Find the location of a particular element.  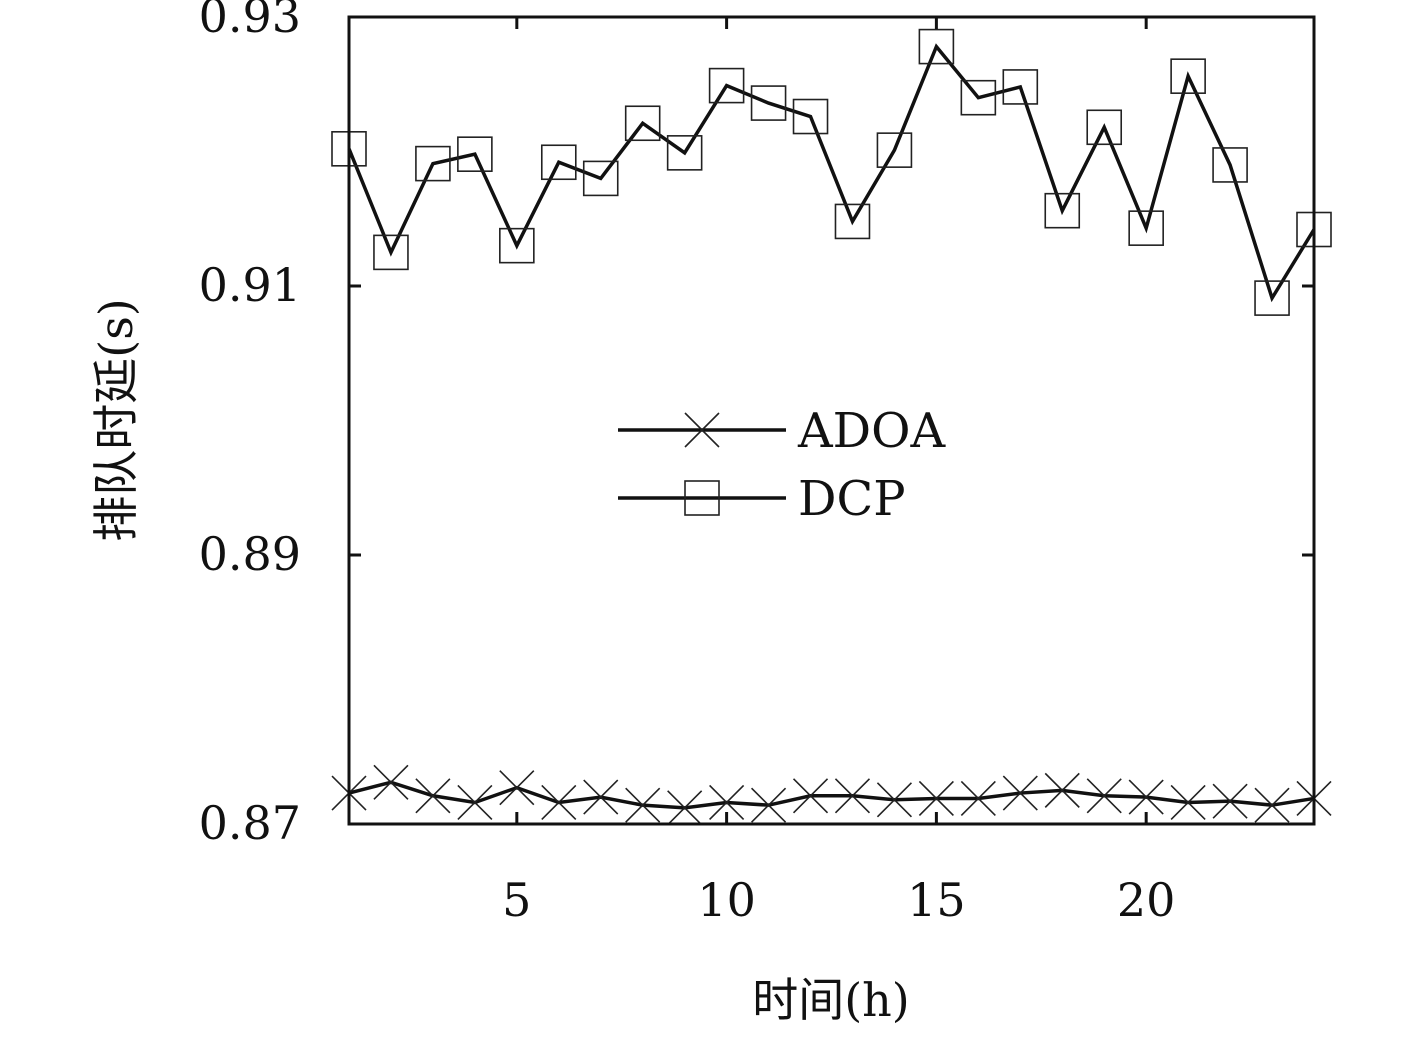

x-axis-label: 时间(h) is located at coordinates (831, 1000).